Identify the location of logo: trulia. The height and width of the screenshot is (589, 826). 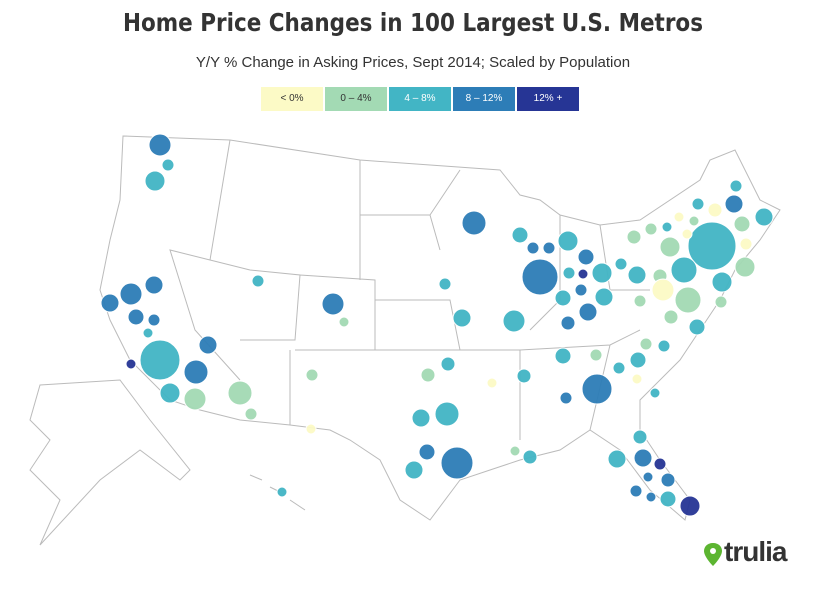
(755, 551).